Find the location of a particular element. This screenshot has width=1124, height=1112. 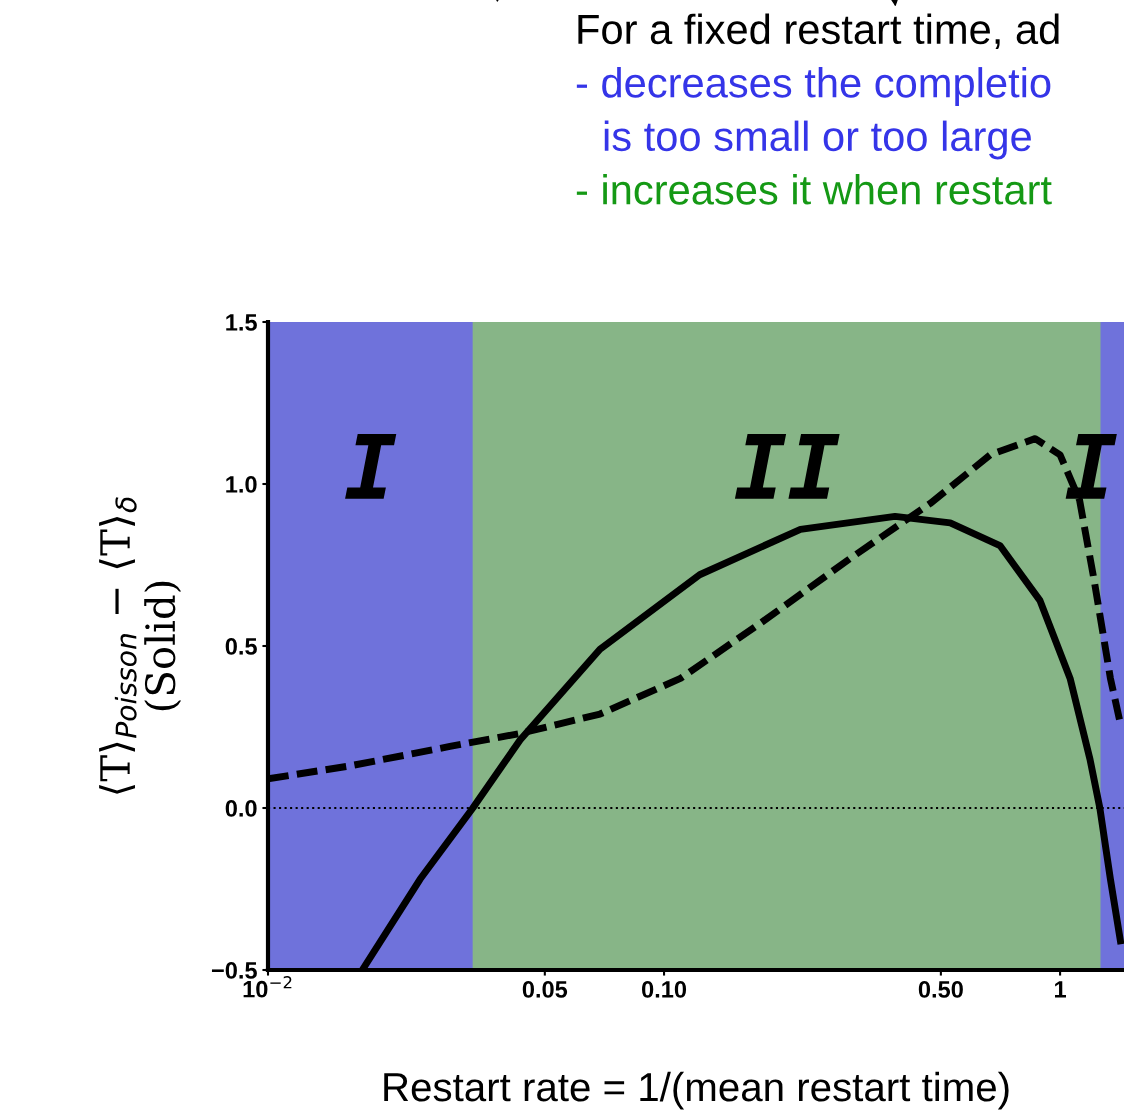

text: - decreases the completio is located at coordinates (813, 86).